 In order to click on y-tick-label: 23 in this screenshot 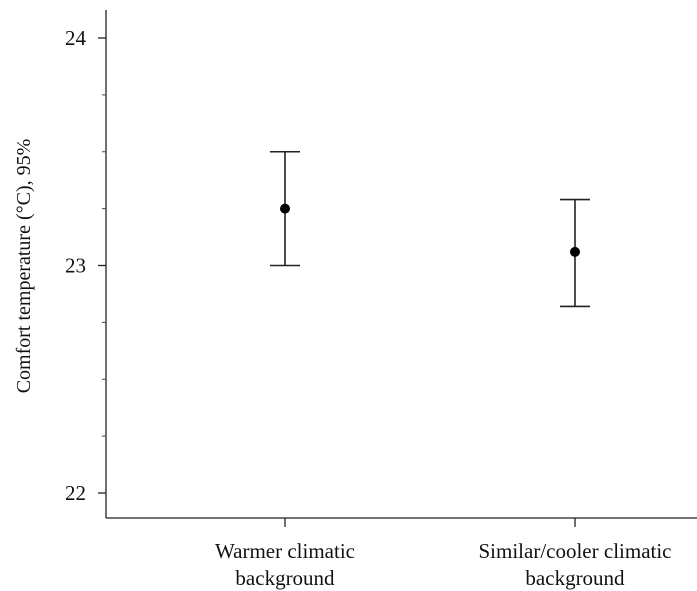, I will do `click(75, 266)`.